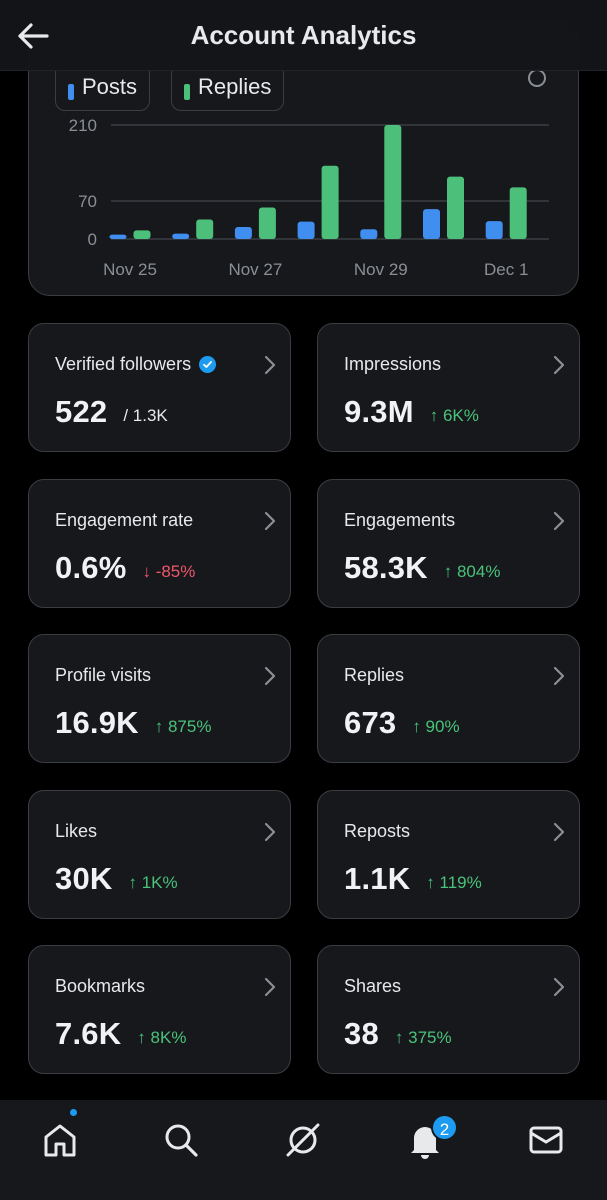  Describe the element at coordinates (159, 543) in the screenshot. I see `metric-card-engagement-rate: Engagement rate 0.6% ↓ -85%` at that location.